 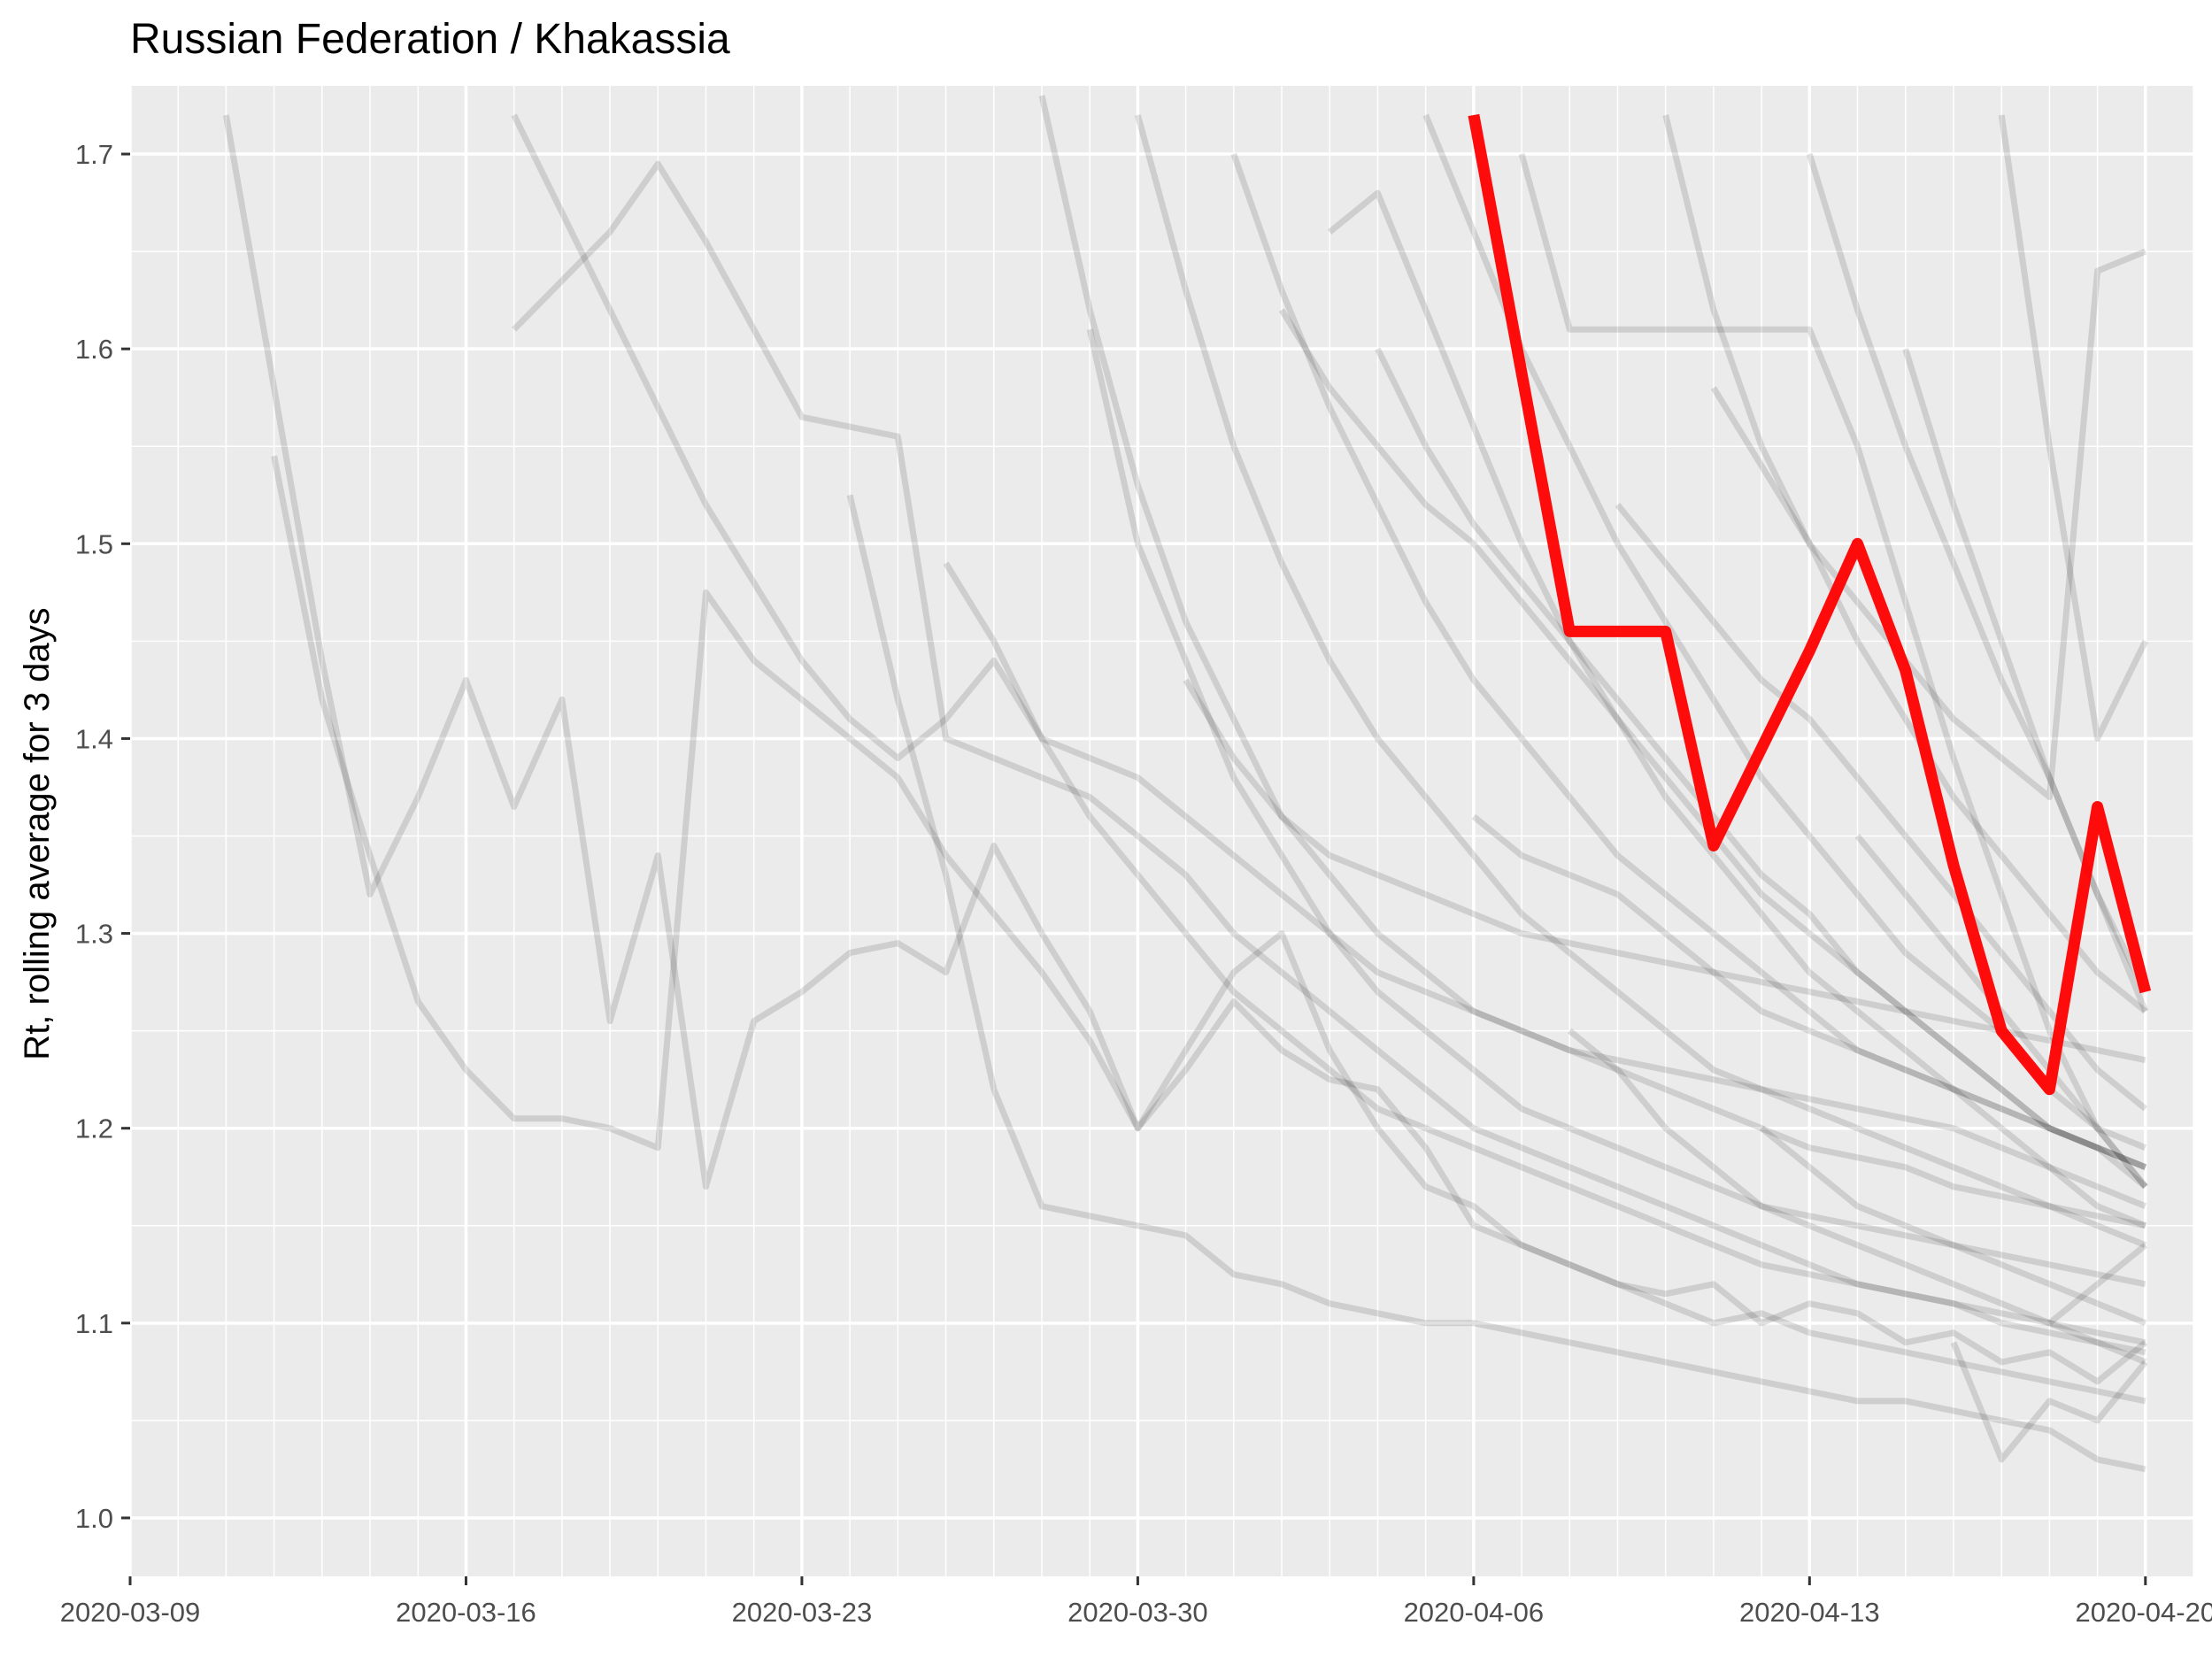 What do you see at coordinates (94, 738) in the screenshot?
I see `y-tick-label: 1.4` at bounding box center [94, 738].